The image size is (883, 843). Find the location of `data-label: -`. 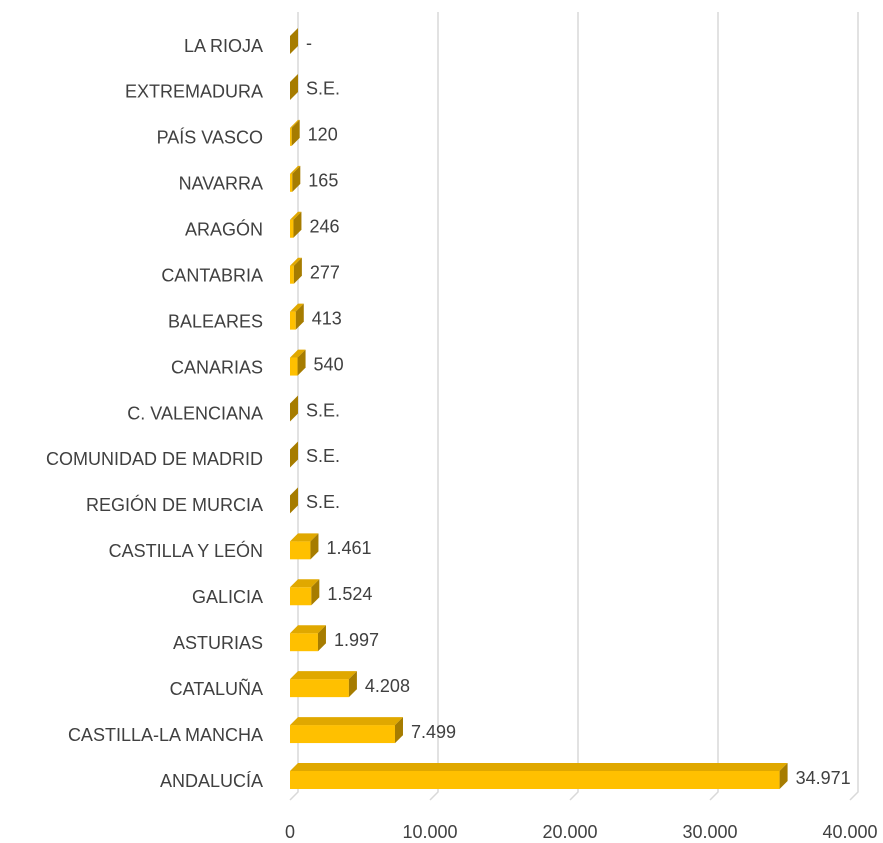

data-label: - is located at coordinates (309, 43).